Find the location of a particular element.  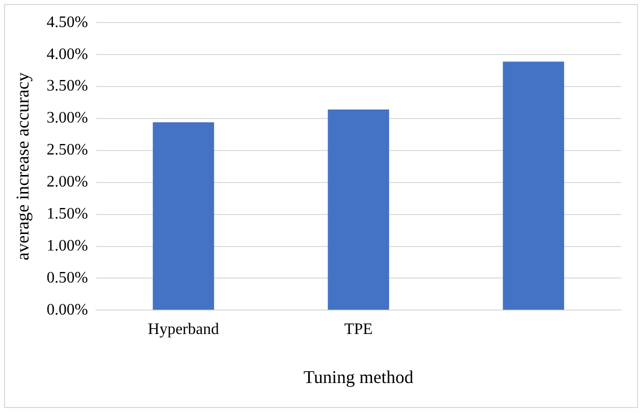

y-tick-label: 2.50% is located at coordinates (67, 150).